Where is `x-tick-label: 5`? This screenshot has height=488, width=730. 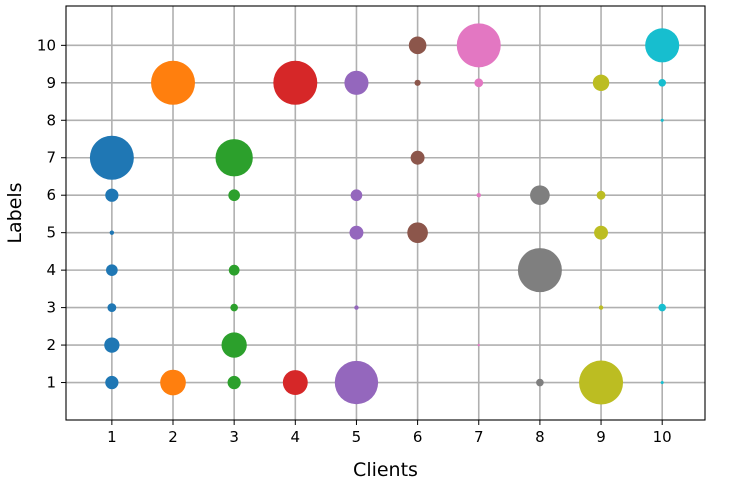
x-tick-label: 5 is located at coordinates (357, 437).